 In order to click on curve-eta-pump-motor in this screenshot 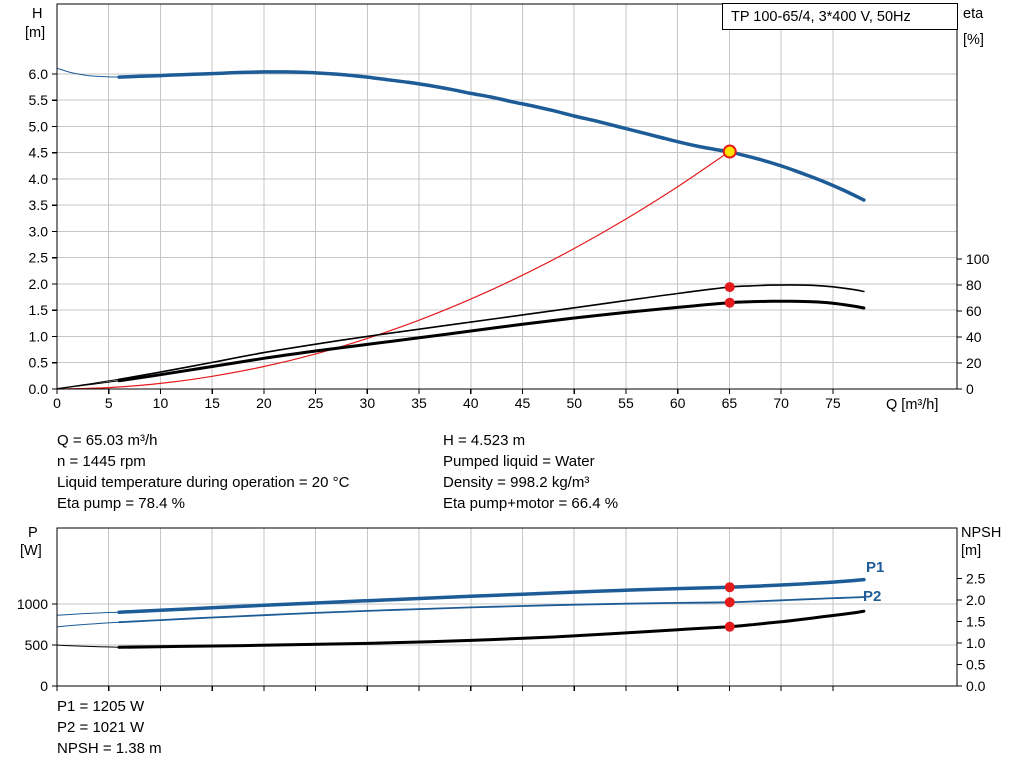, I will do `click(491, 341)`.